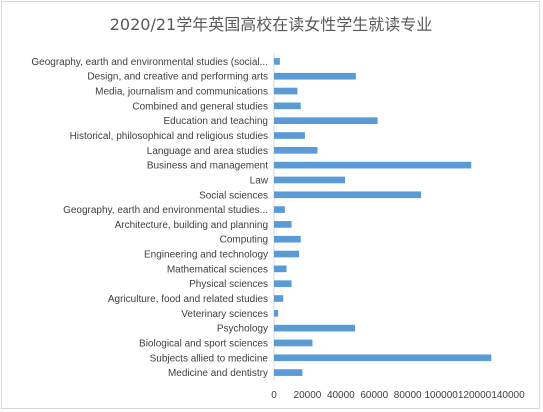  What do you see at coordinates (441, 395) in the screenshot?
I see `x-tick-label: 100000` at bounding box center [441, 395].